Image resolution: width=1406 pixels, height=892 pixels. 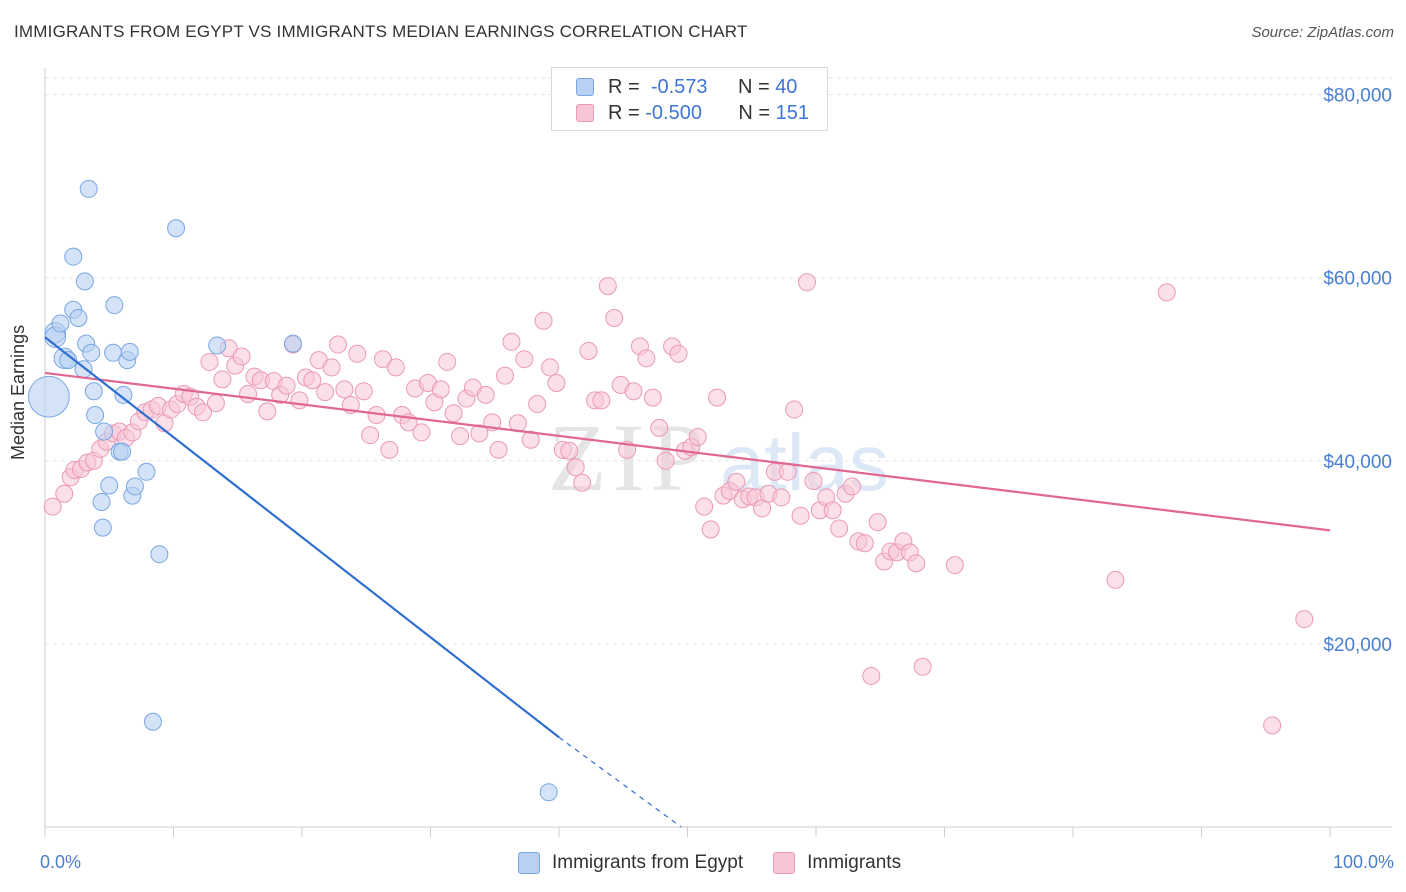 I want to click on y-tick-label: $20,000, so click(x=1357, y=645).